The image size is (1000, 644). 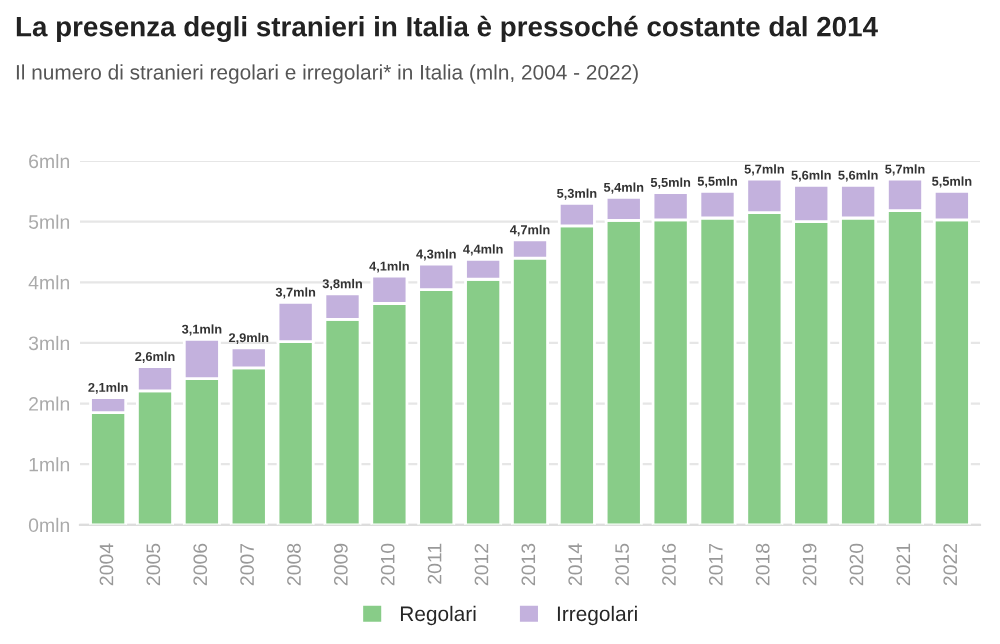 I want to click on y-tick-label: 4mln, so click(x=49, y=282).